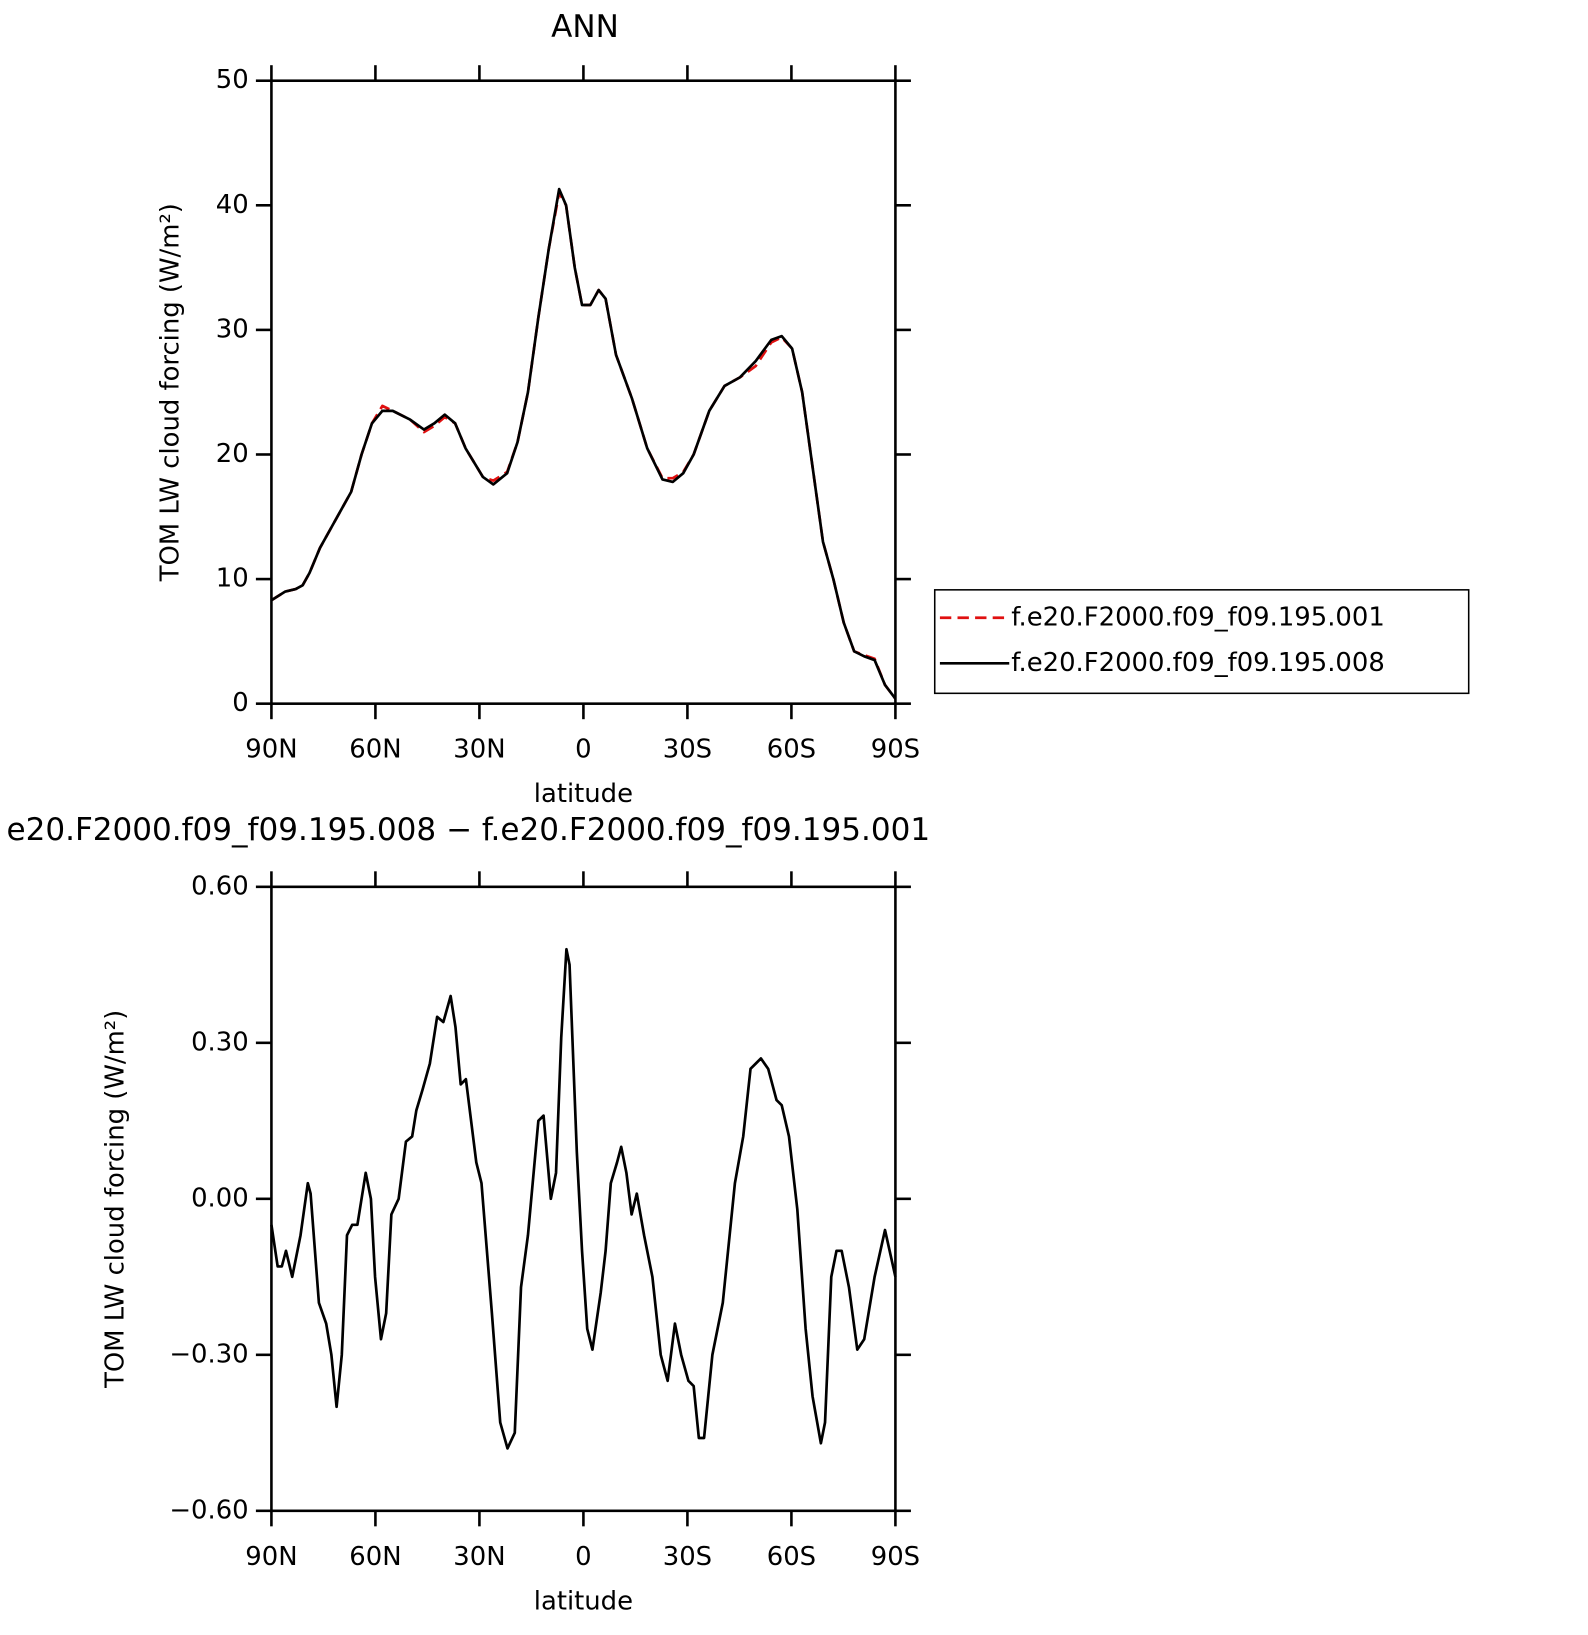 This screenshot has width=1588, height=1635. Describe the element at coordinates (585, 27) in the screenshot. I see `chart-title: ANN` at that location.